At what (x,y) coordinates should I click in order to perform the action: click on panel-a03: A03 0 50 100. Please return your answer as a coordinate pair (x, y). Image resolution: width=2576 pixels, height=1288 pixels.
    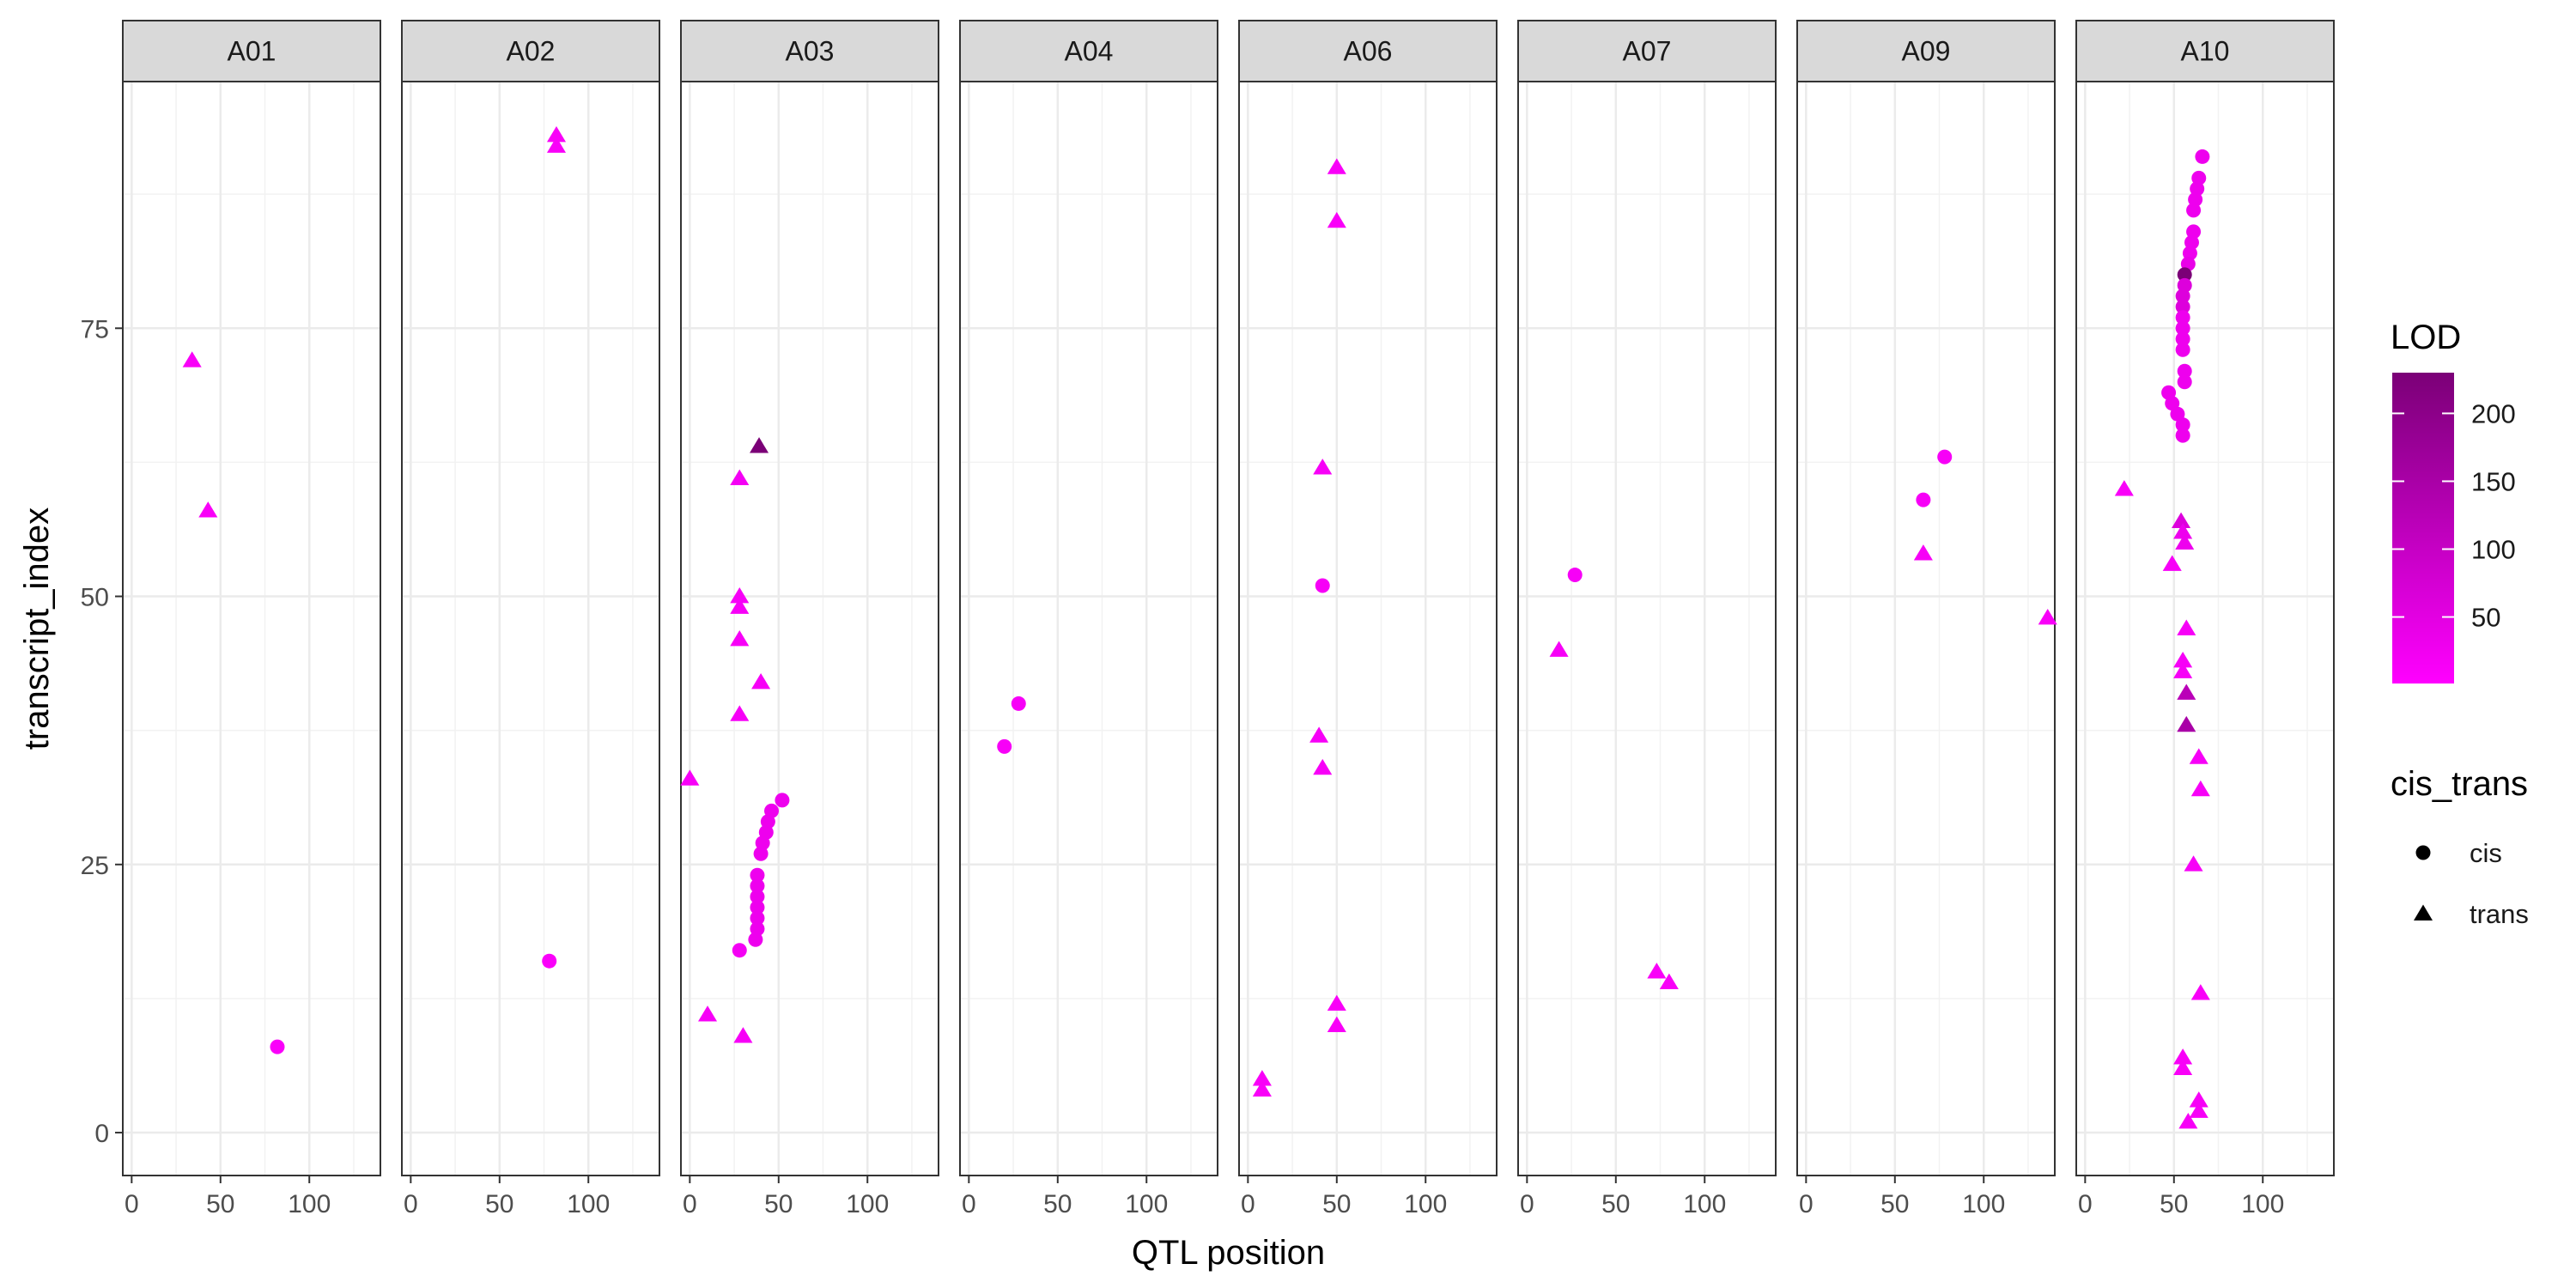
    Looking at the image, I should click on (810, 619).